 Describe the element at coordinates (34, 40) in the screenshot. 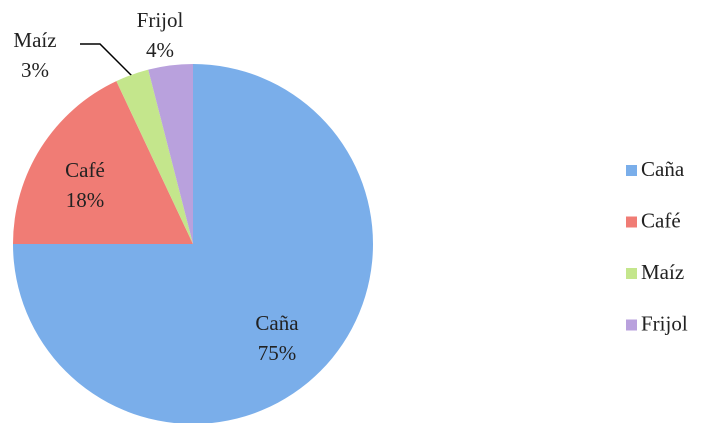

I see `slice-label: Maíz` at that location.